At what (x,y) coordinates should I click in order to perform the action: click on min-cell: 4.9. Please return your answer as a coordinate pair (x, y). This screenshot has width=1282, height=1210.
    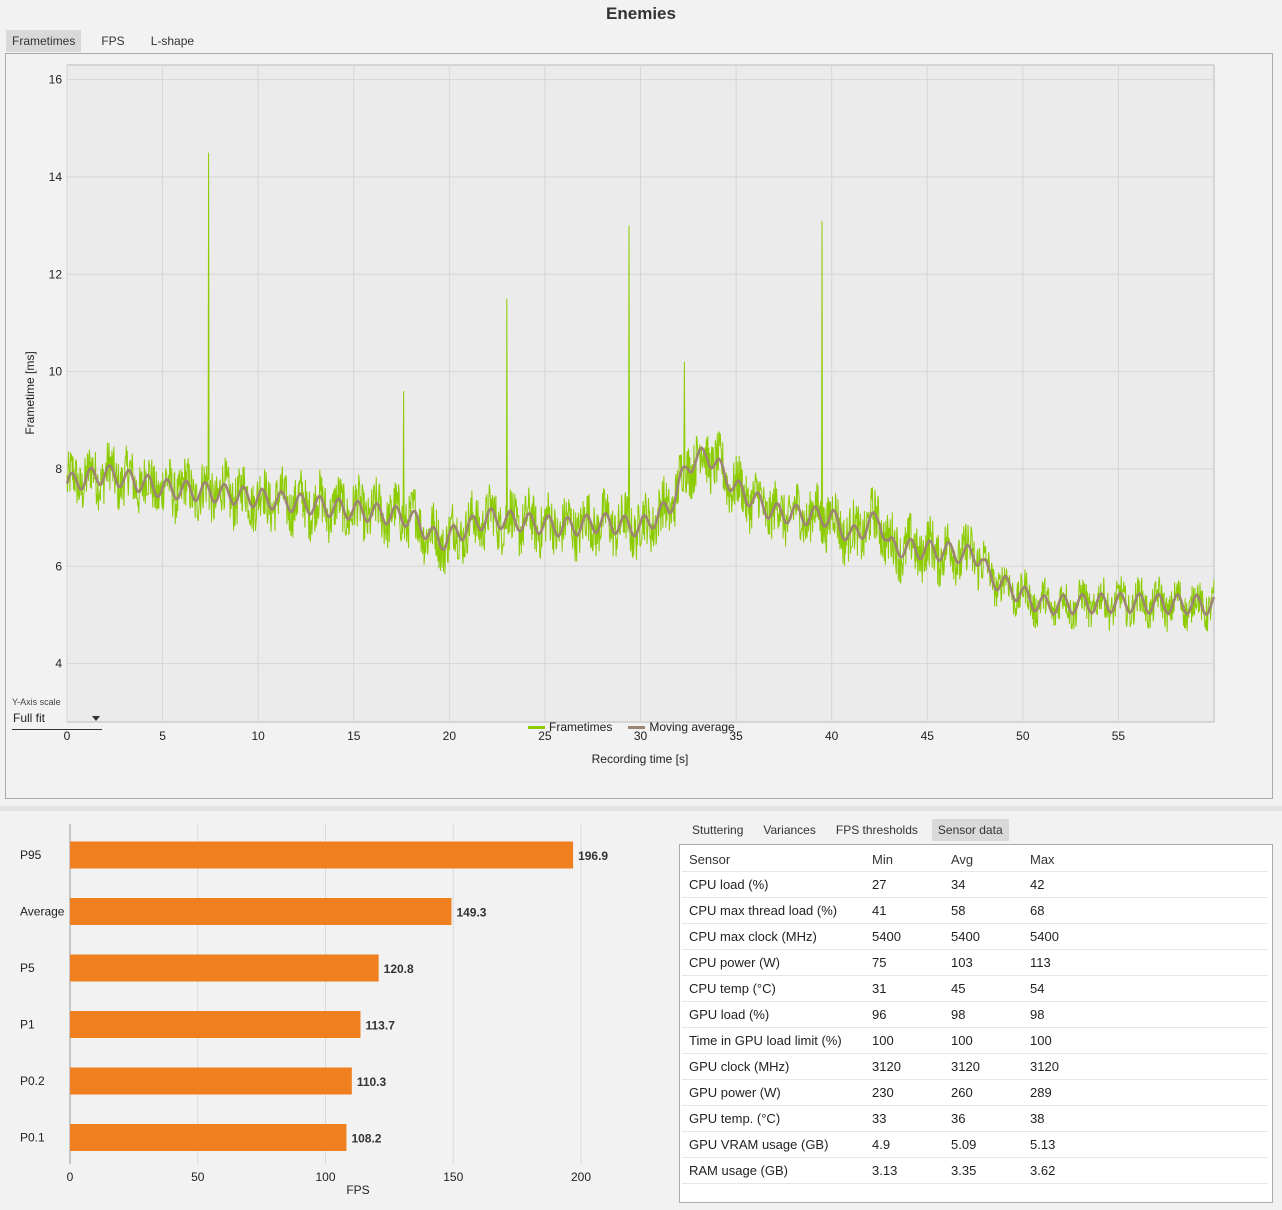
    Looking at the image, I should click on (881, 1144).